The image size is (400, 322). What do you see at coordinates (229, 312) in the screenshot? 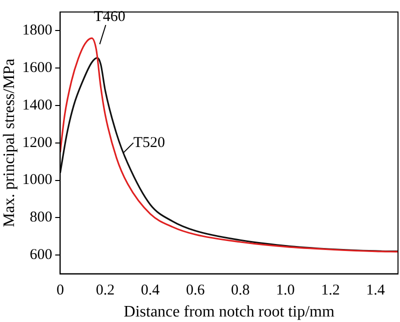
I see `x-axis-title: Distance from notch root tip/mm` at bounding box center [229, 312].